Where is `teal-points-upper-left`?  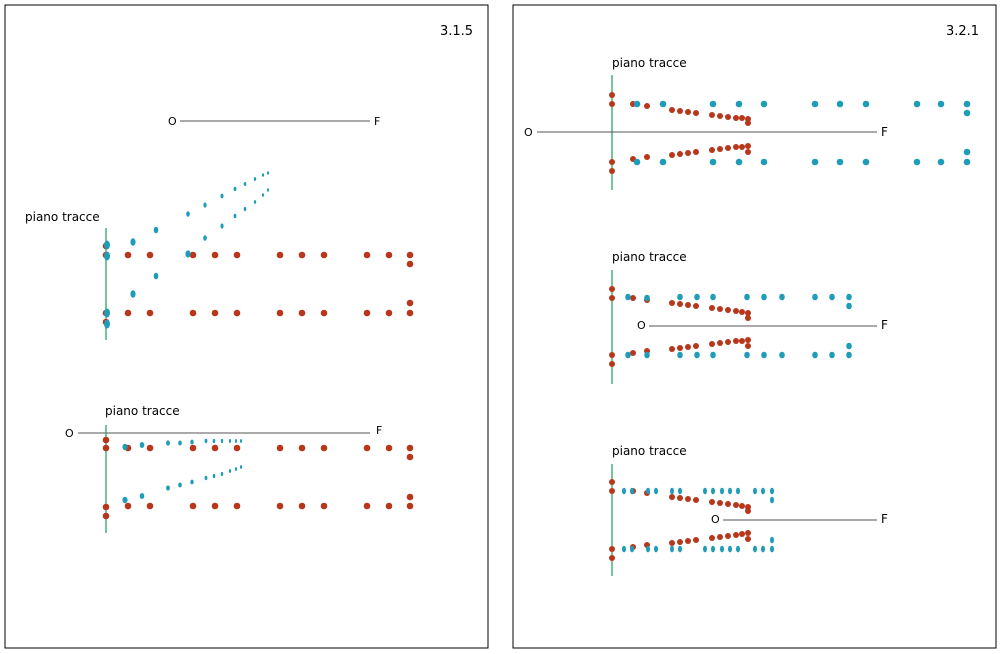 teal-points-upper-left is located at coordinates (186, 250).